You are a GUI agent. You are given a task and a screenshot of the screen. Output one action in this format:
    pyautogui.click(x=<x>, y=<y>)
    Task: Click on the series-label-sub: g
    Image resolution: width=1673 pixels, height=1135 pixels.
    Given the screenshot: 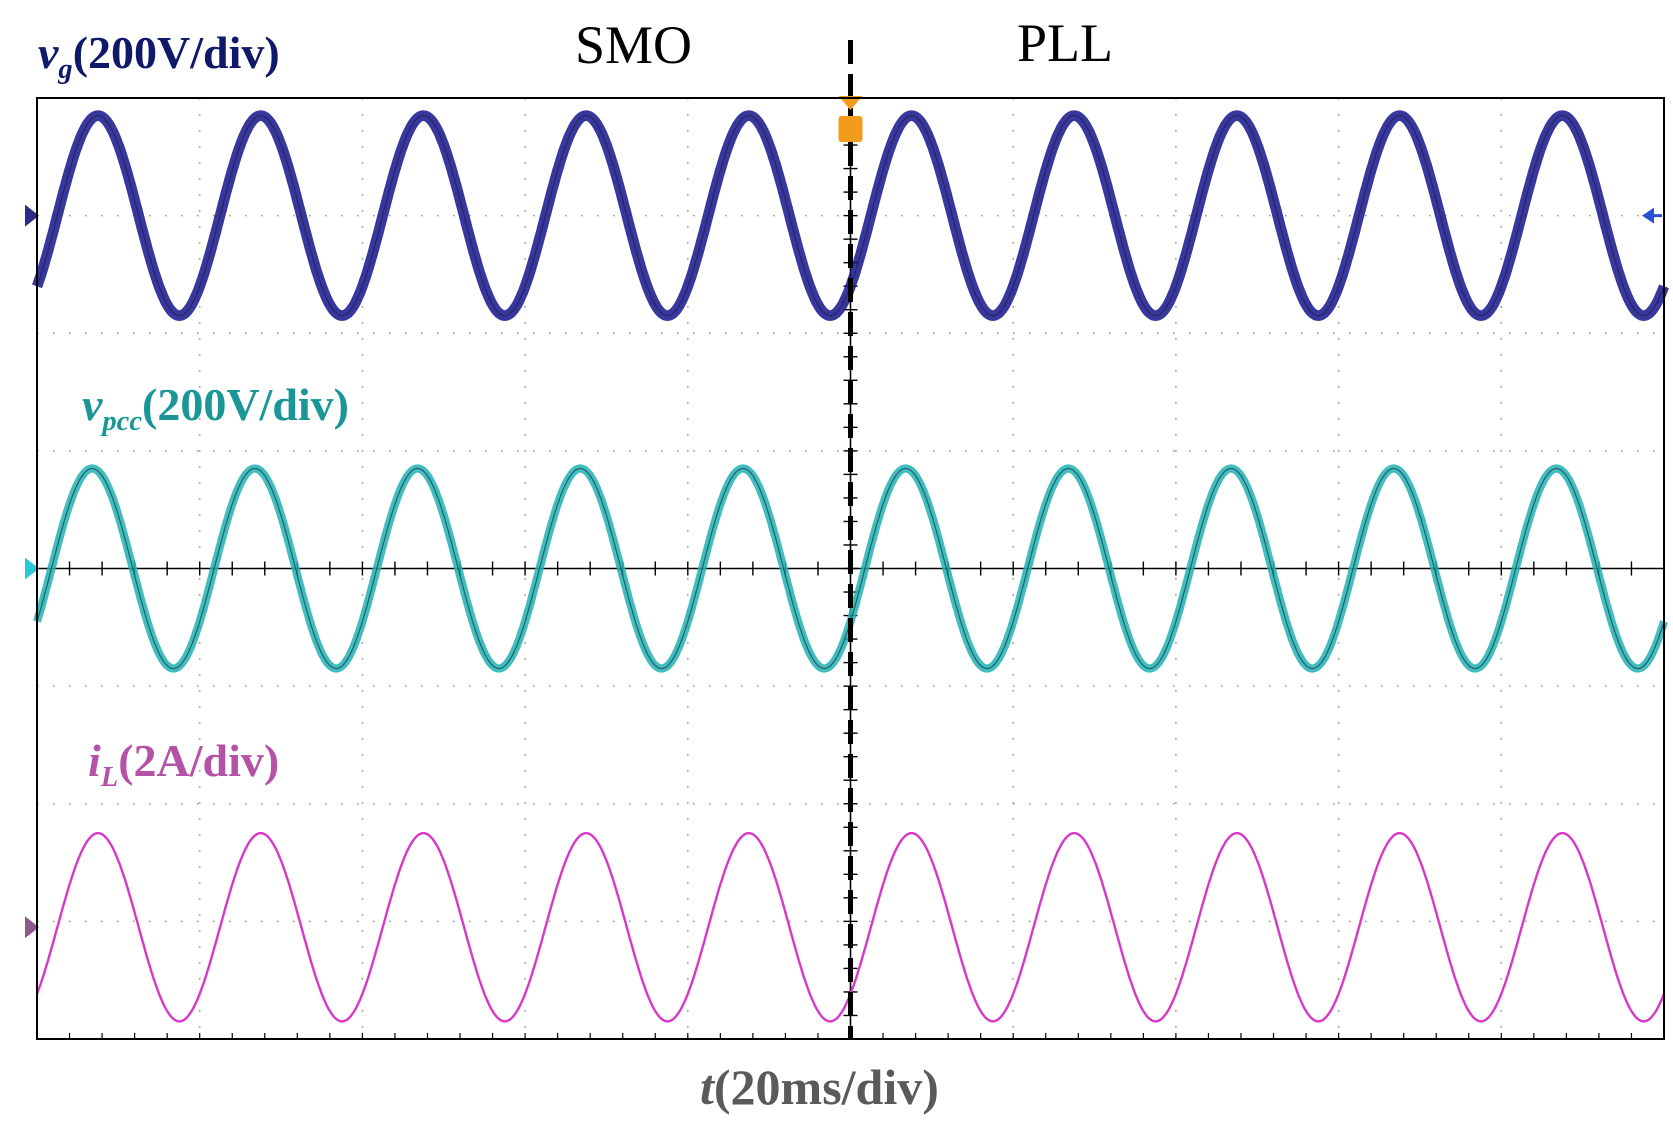 What is the action you would take?
    pyautogui.click(x=65, y=69)
    